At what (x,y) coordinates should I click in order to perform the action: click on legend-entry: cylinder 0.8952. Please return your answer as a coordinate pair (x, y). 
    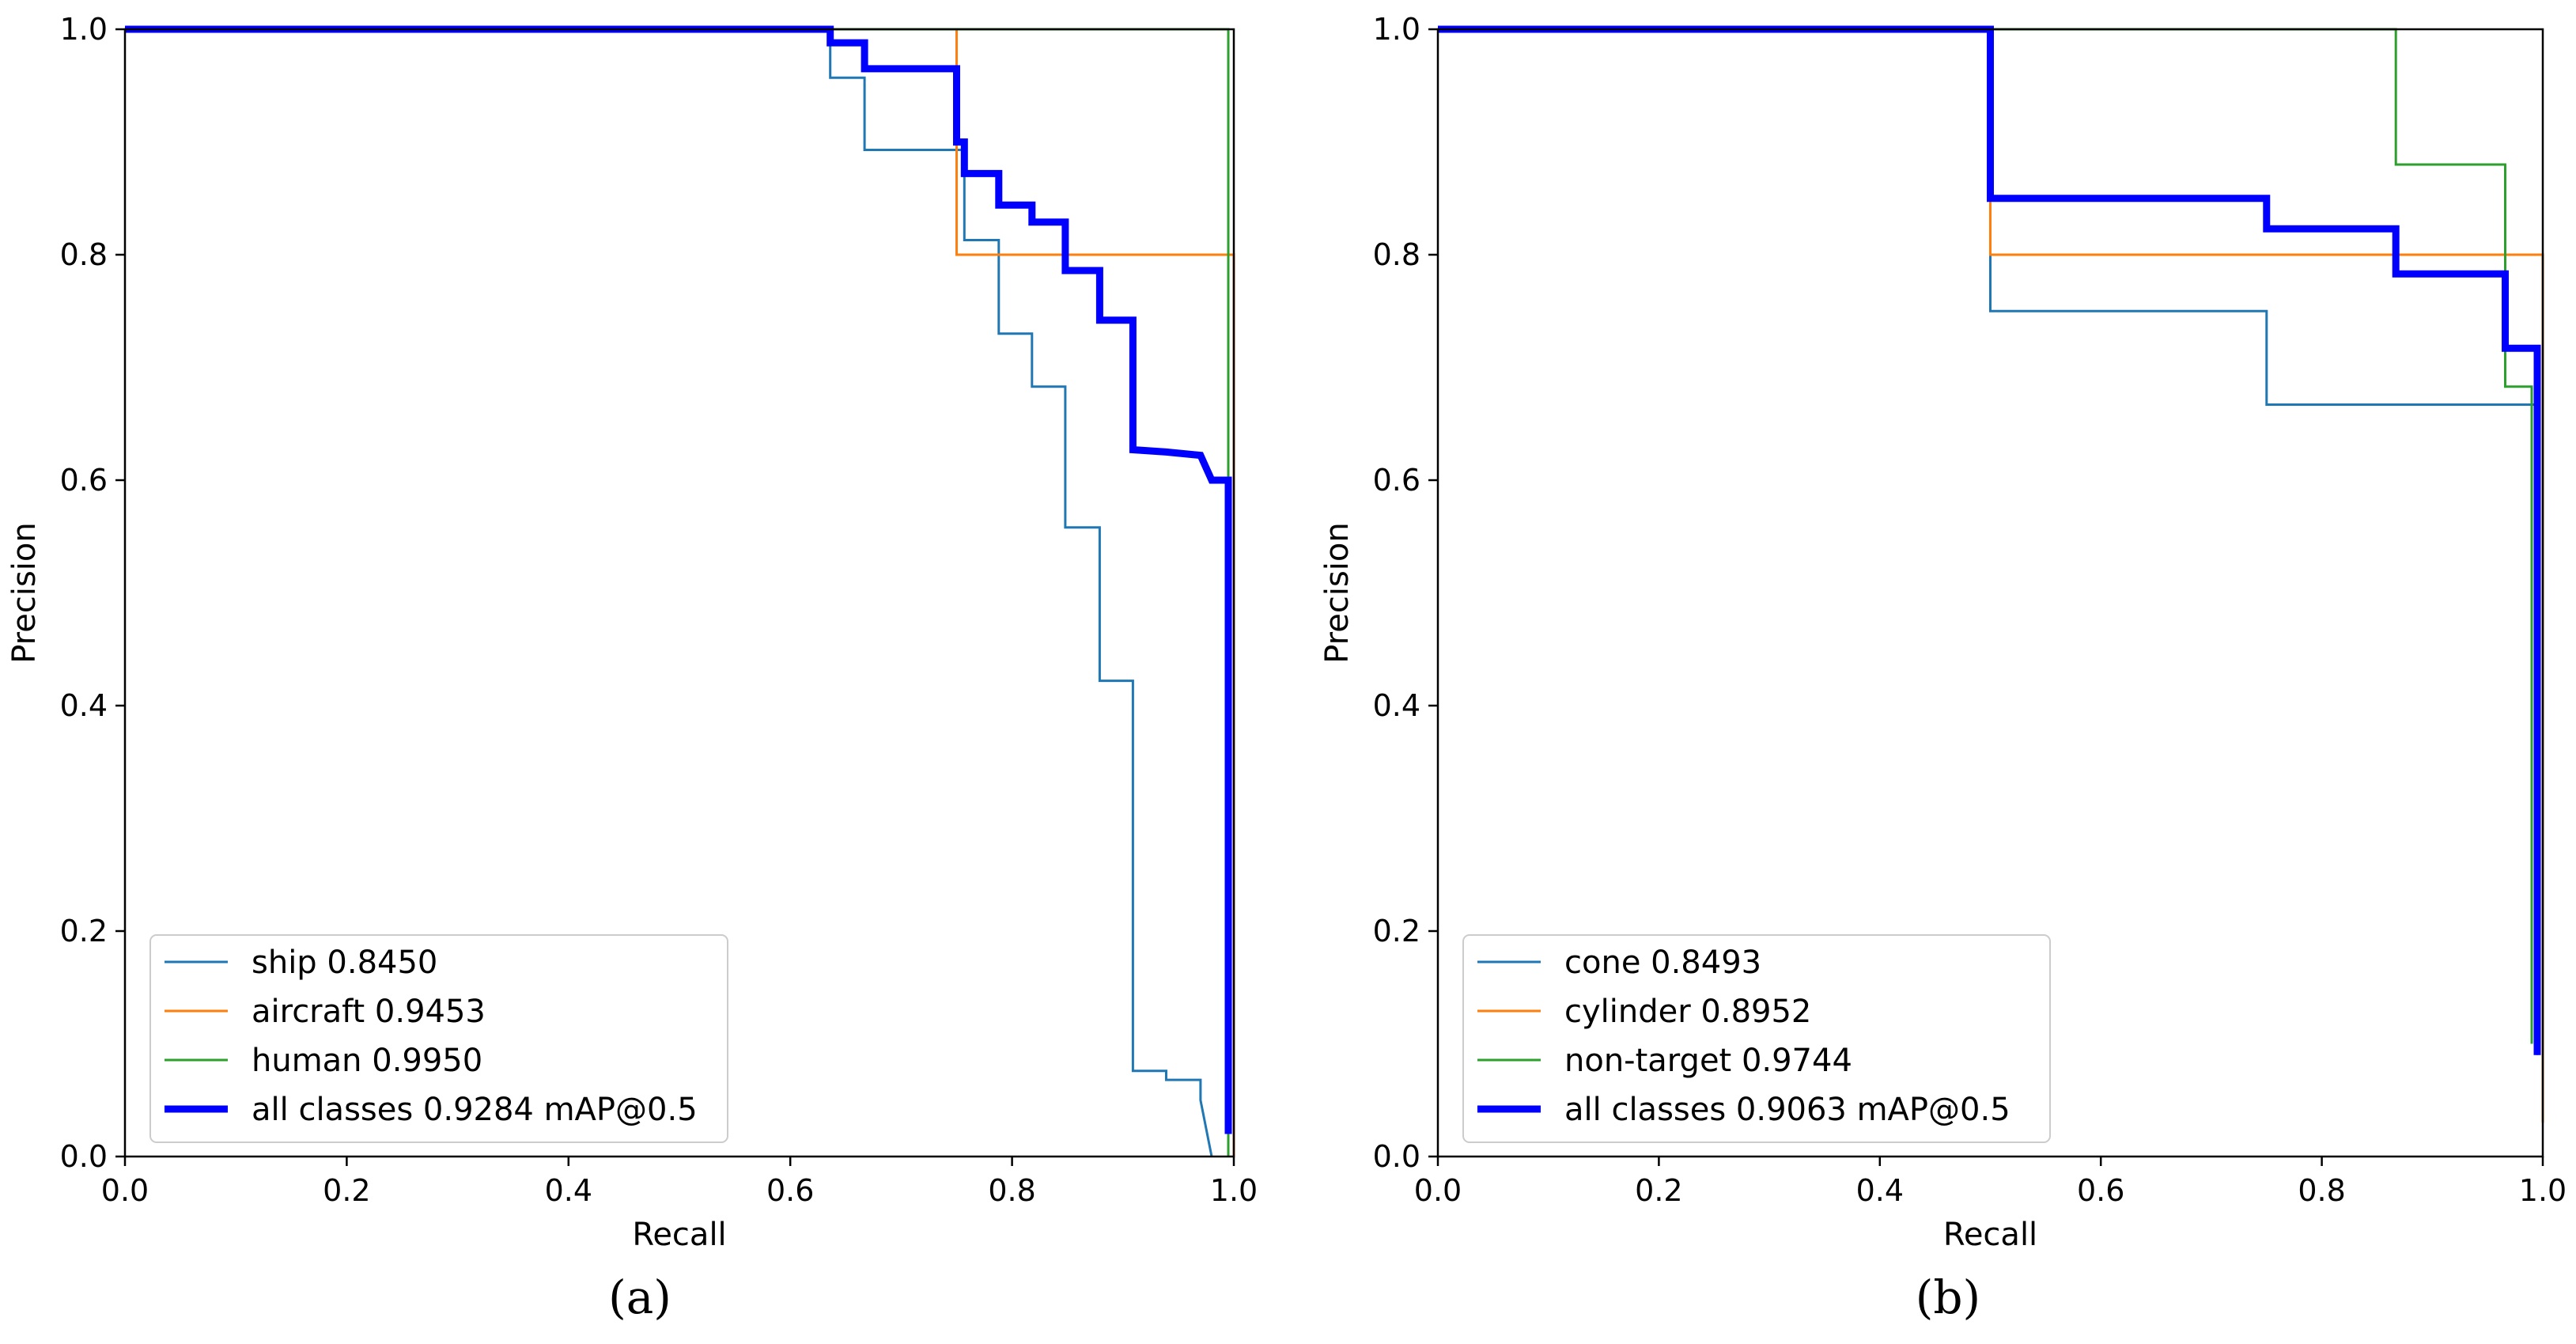
    Looking at the image, I should click on (1687, 1012).